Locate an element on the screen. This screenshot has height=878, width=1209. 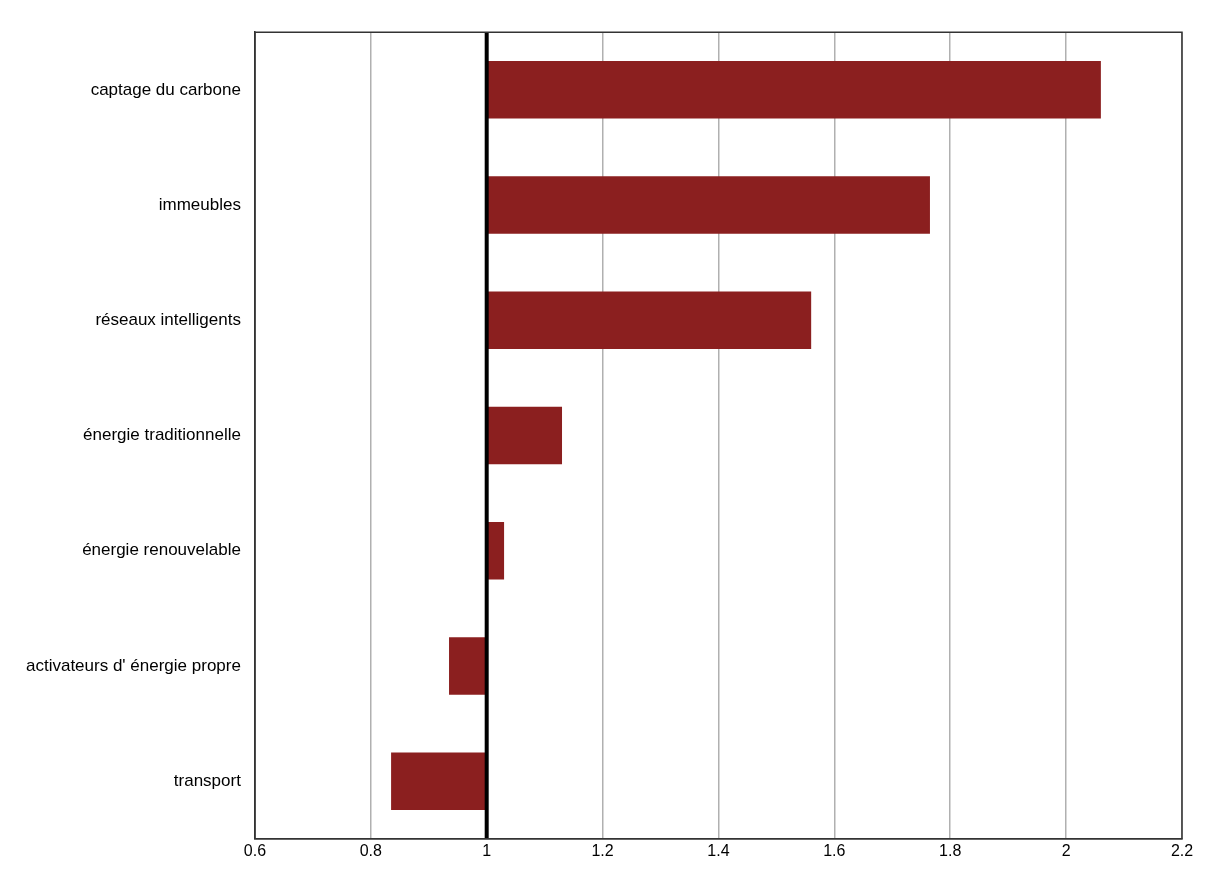
x-tick-label: 2 is located at coordinates (1066, 850).